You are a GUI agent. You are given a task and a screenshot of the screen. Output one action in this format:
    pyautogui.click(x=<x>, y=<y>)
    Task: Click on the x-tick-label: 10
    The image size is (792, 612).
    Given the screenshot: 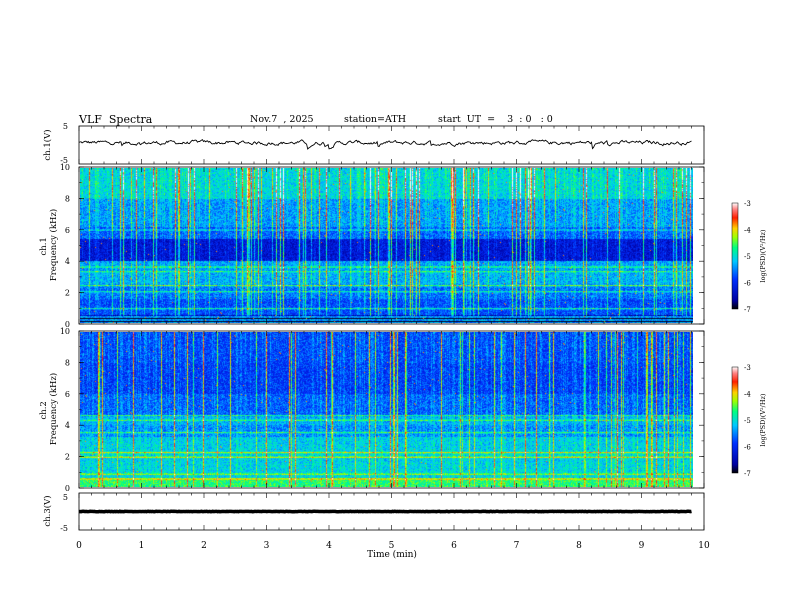 What is the action you would take?
    pyautogui.click(x=704, y=546)
    